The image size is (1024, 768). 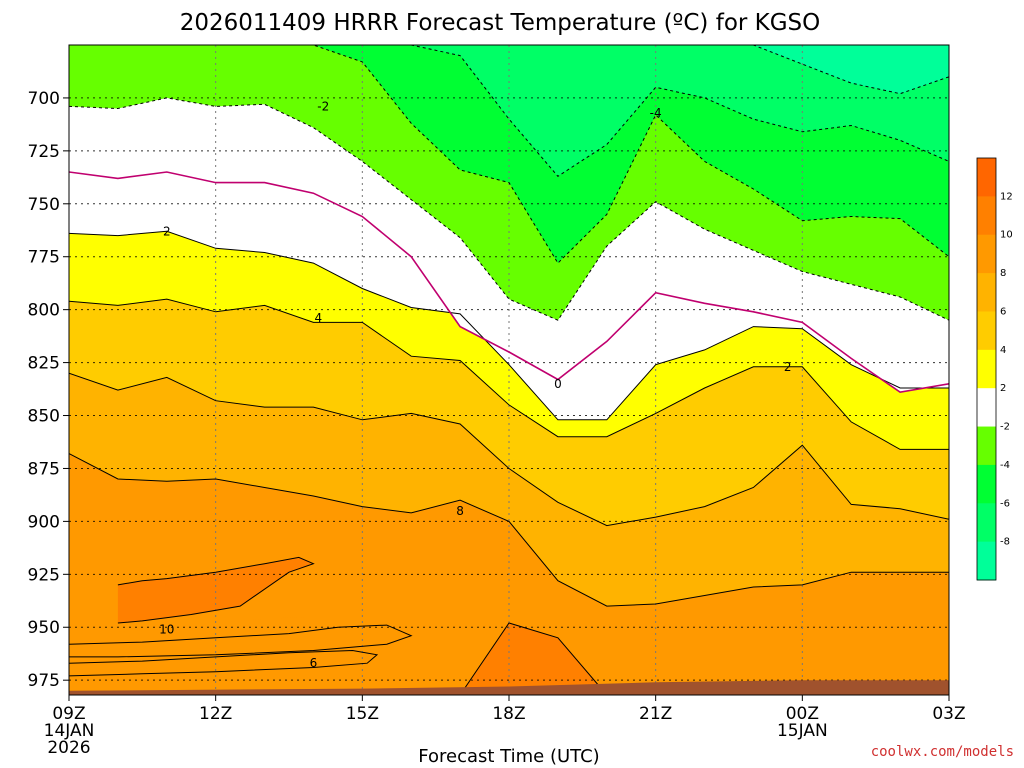 What do you see at coordinates (44, 152) in the screenshot?
I see `y-tick-label: 725` at bounding box center [44, 152].